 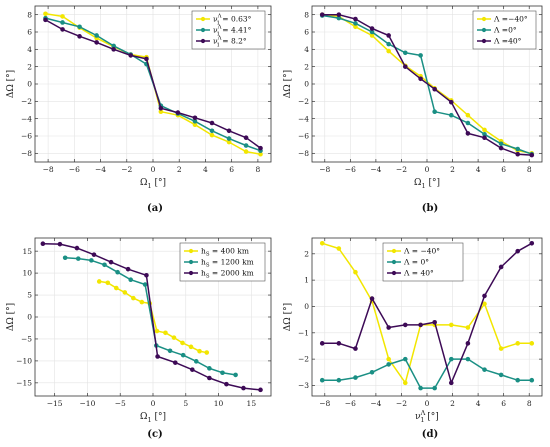 What do you see at coordinates (205, 169) in the screenshot?
I see `x-tick-label: 4` at bounding box center [205, 169].